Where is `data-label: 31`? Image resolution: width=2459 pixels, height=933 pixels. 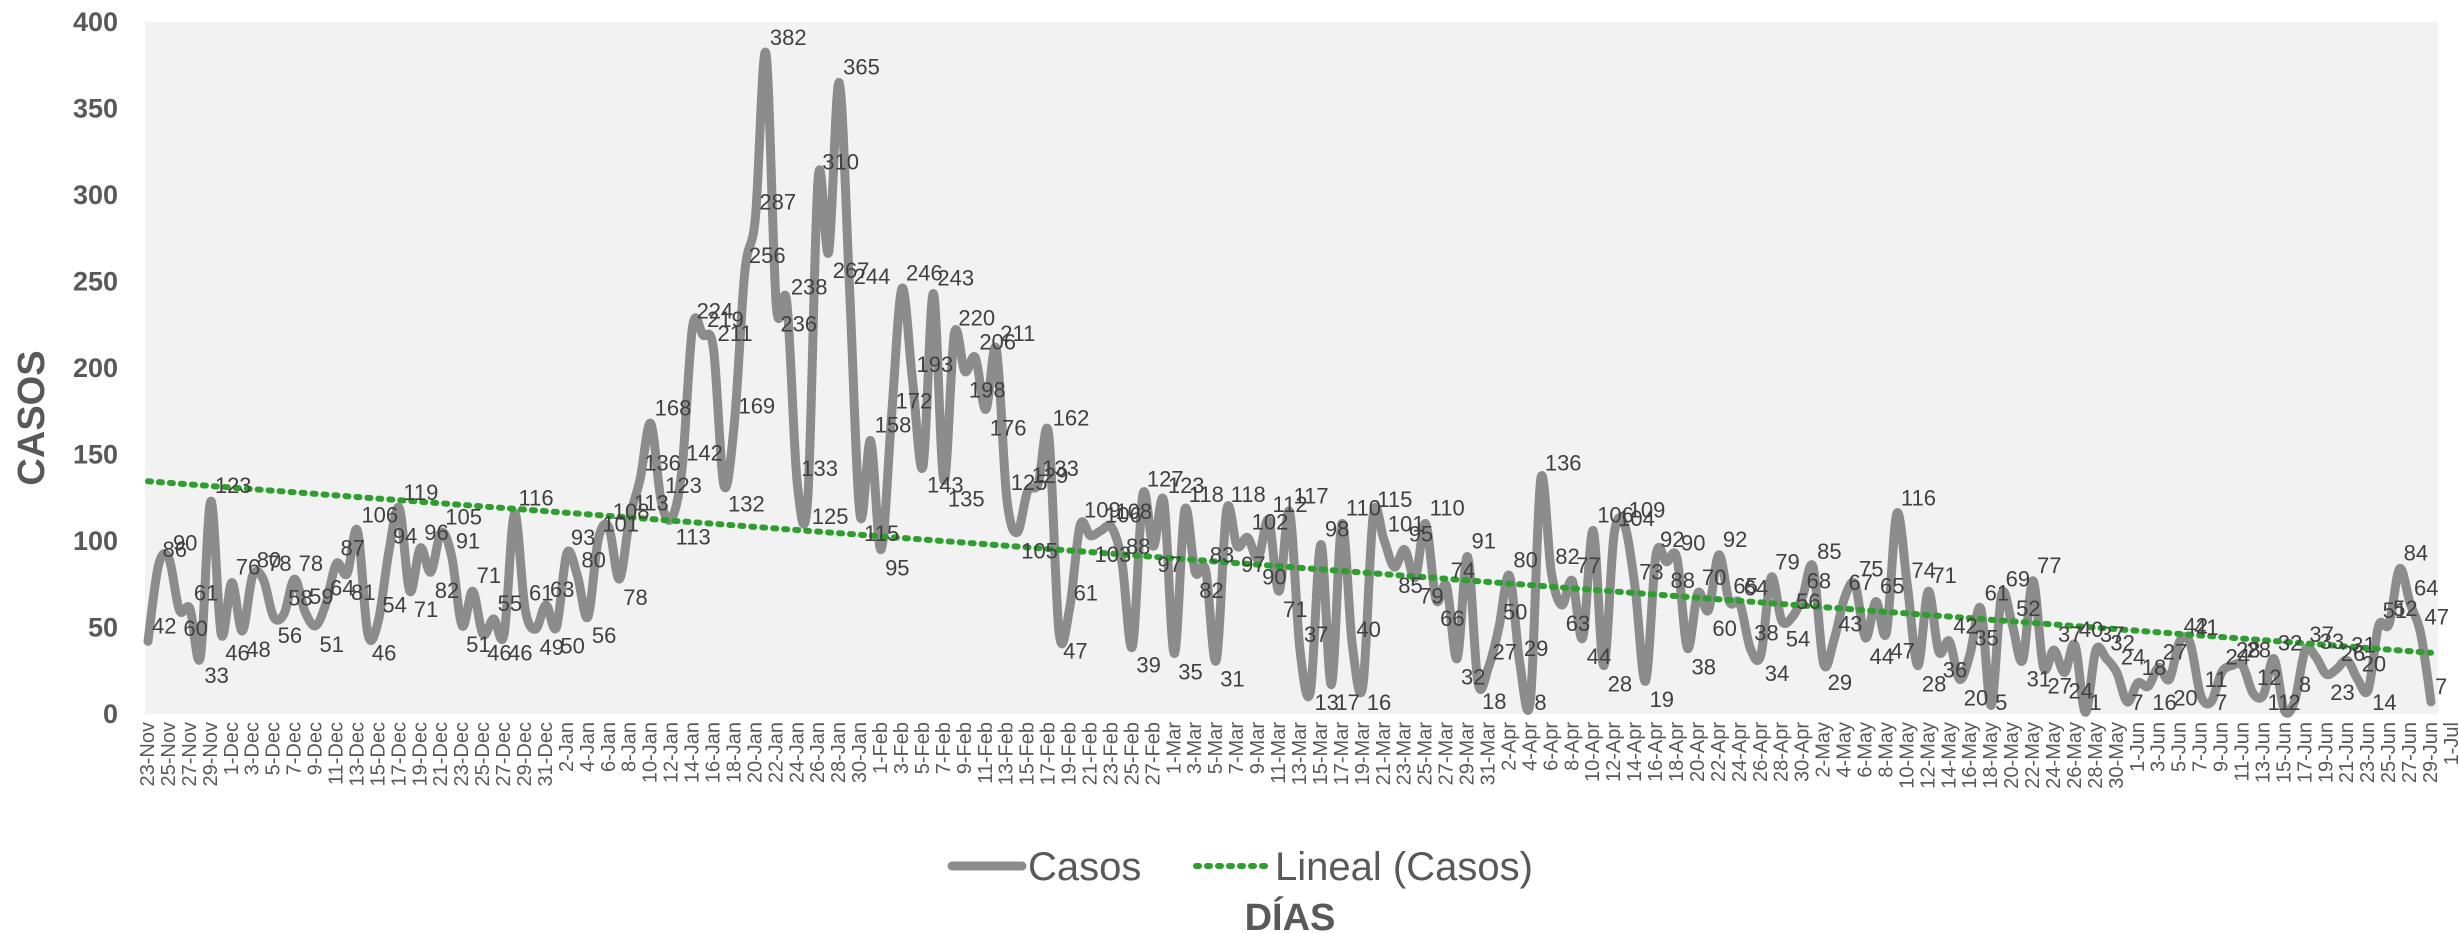
data-label: 31 is located at coordinates (2039, 678).